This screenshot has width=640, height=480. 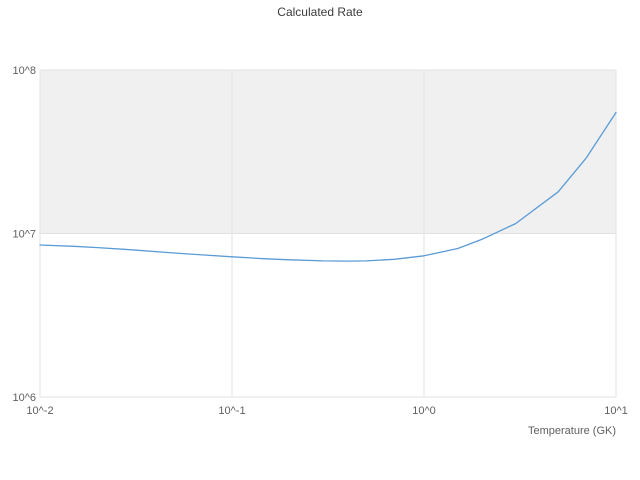 I want to click on x-tick-label: 10^-2, so click(x=39, y=411).